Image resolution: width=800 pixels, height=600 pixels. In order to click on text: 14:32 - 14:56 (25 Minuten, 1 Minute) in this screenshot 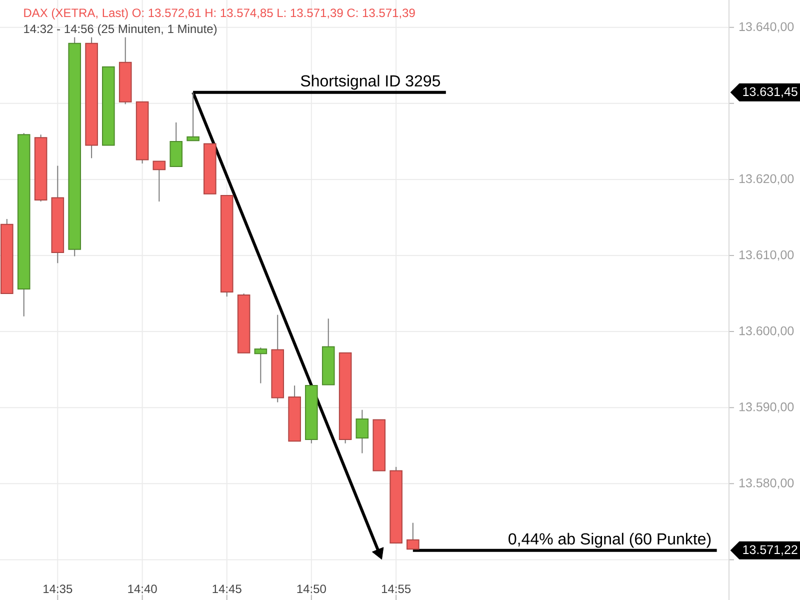, I will do `click(120, 30)`.